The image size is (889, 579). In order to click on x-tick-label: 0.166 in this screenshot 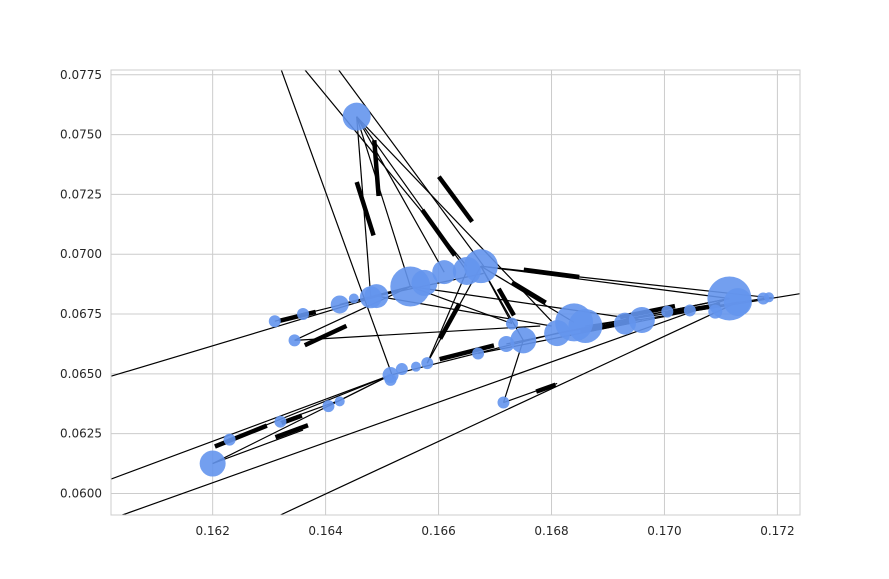, I will do `click(438, 531)`.